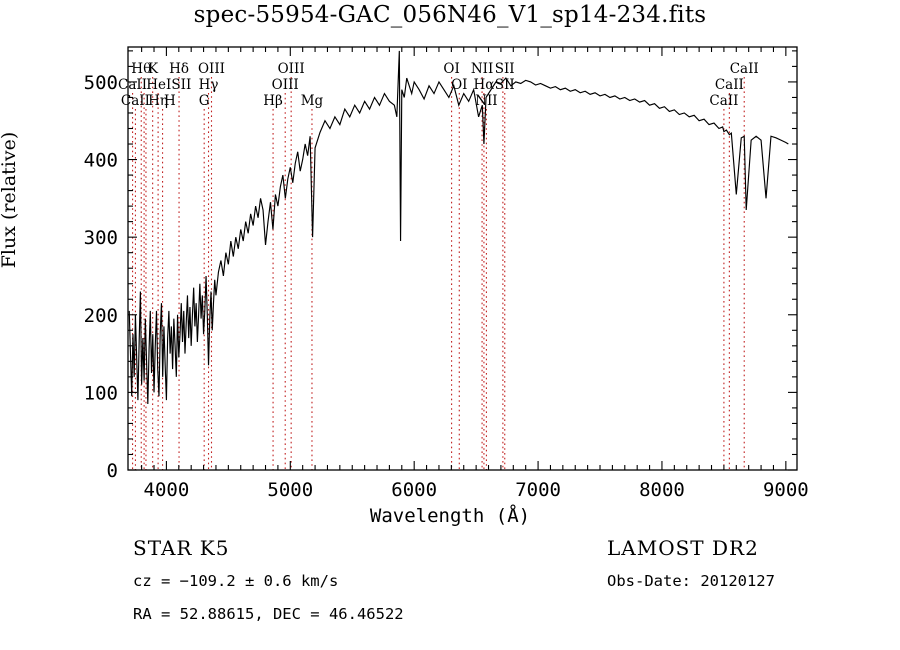  What do you see at coordinates (273, 101) in the screenshot?
I see `spectral-line-label: Hβ` at bounding box center [273, 101].